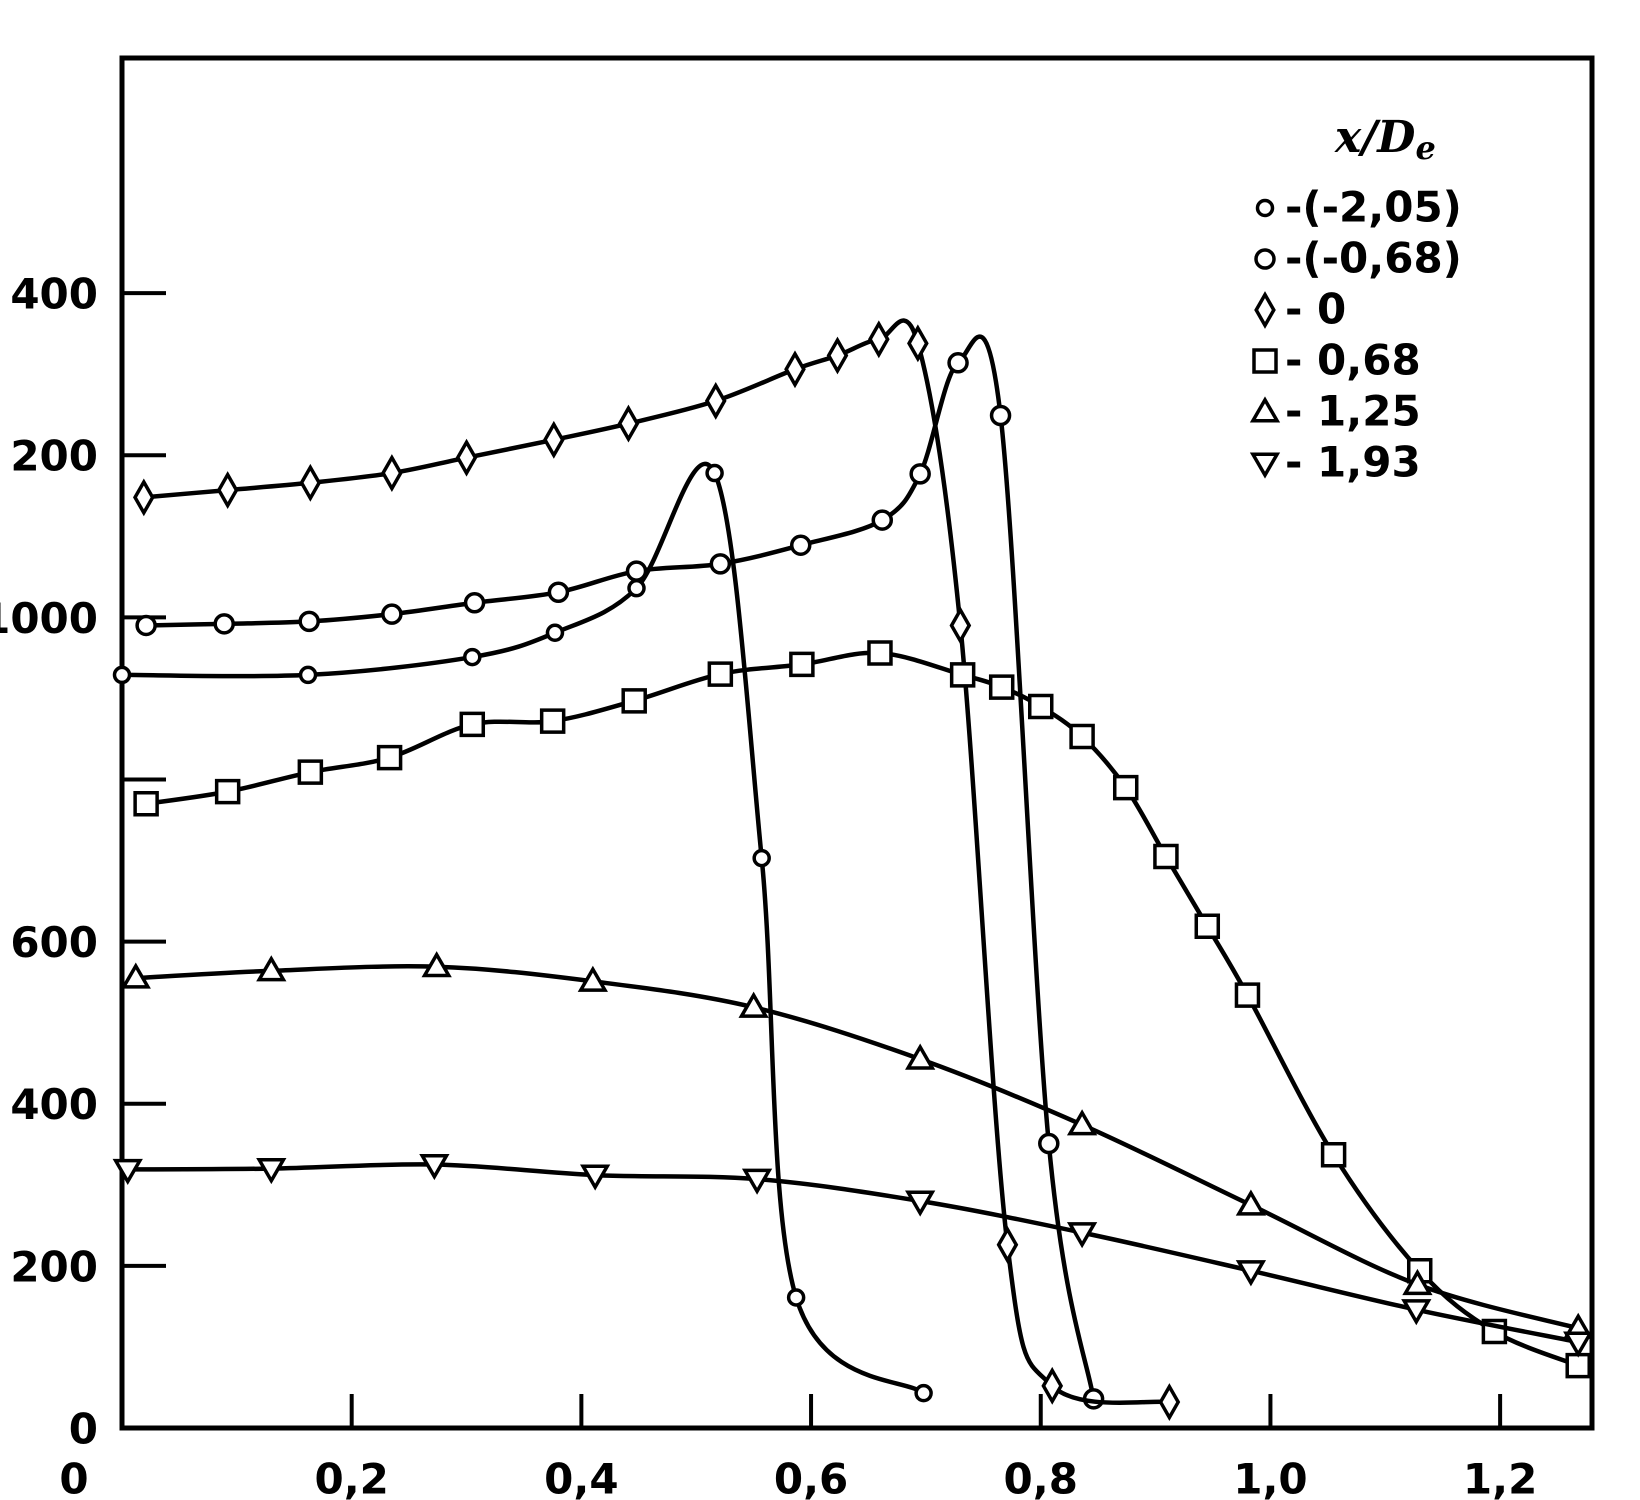  I want to click on x-tick-label: 0,4, so click(581, 1477).